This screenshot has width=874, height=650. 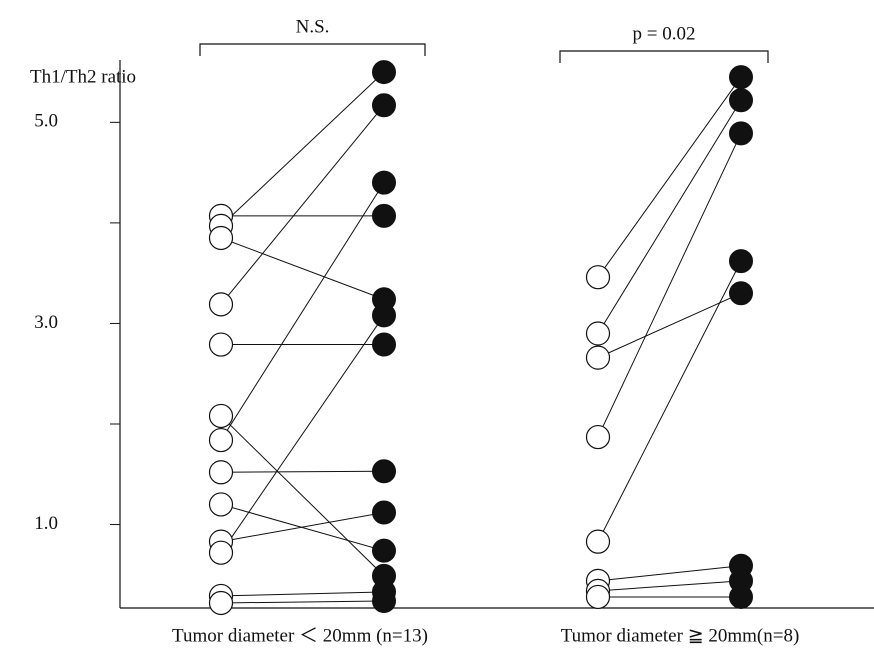 I want to click on y-tick-label: 1.0, so click(x=46, y=523).